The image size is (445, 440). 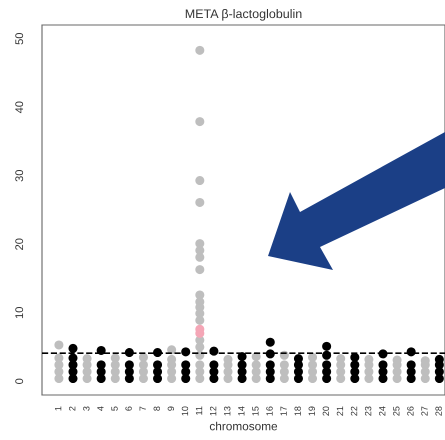 What do you see at coordinates (283, 411) in the screenshot?
I see `x-tick-label: 17` at bounding box center [283, 411].